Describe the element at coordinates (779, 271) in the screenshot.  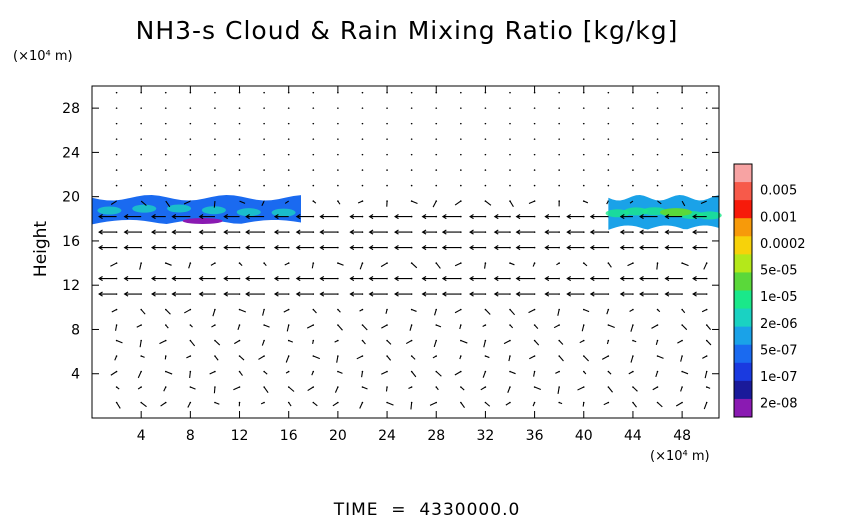
I see `colorbar-label: 5e-05` at that location.